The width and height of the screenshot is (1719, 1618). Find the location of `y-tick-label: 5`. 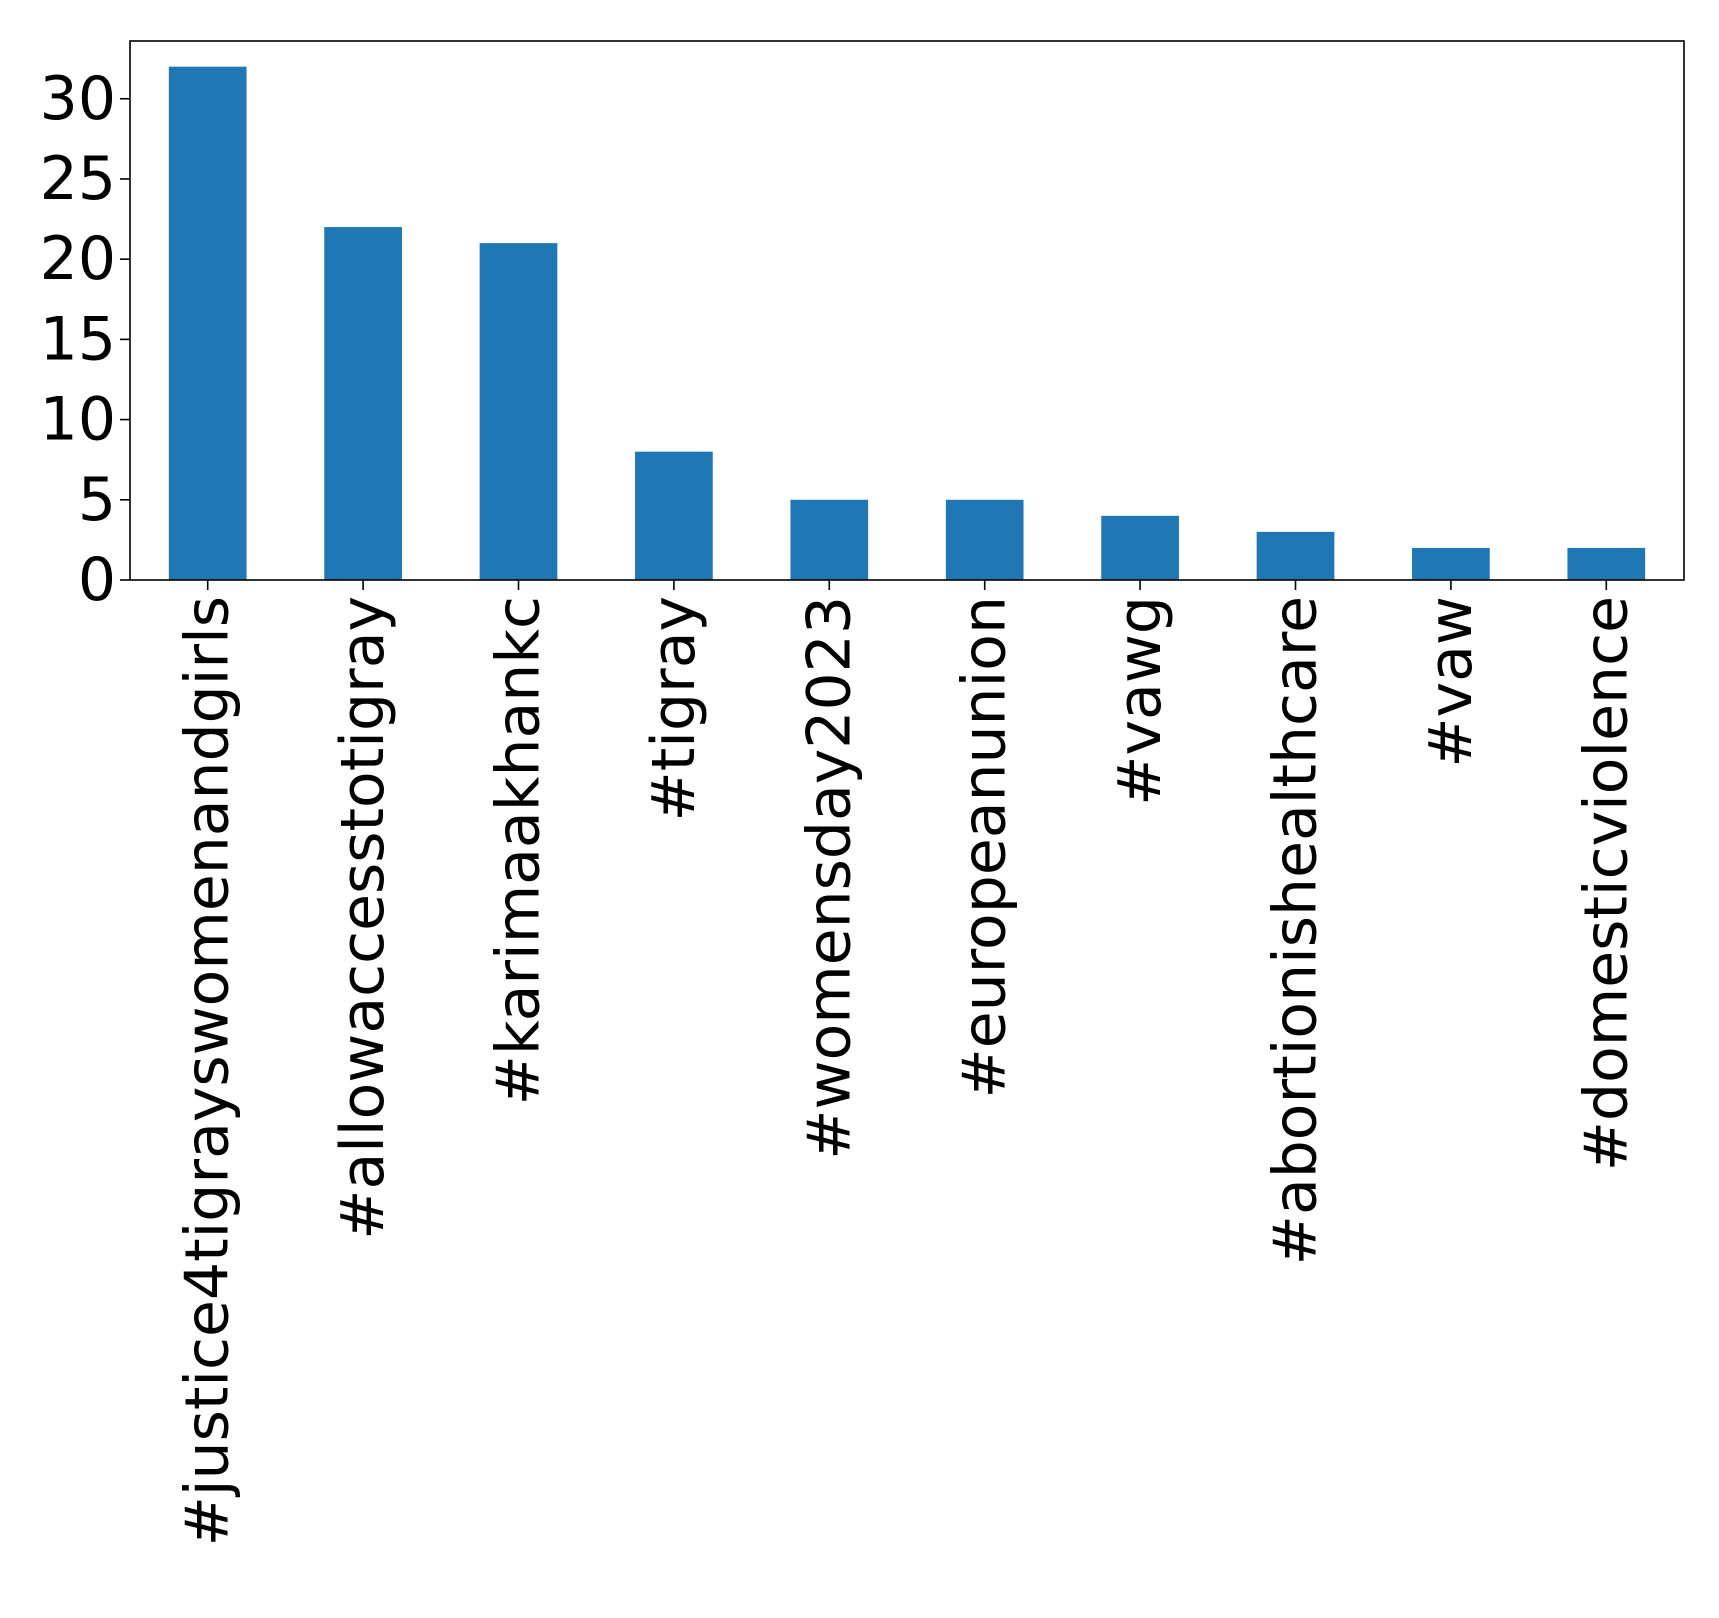

y-tick-label: 5 is located at coordinates (97, 500).